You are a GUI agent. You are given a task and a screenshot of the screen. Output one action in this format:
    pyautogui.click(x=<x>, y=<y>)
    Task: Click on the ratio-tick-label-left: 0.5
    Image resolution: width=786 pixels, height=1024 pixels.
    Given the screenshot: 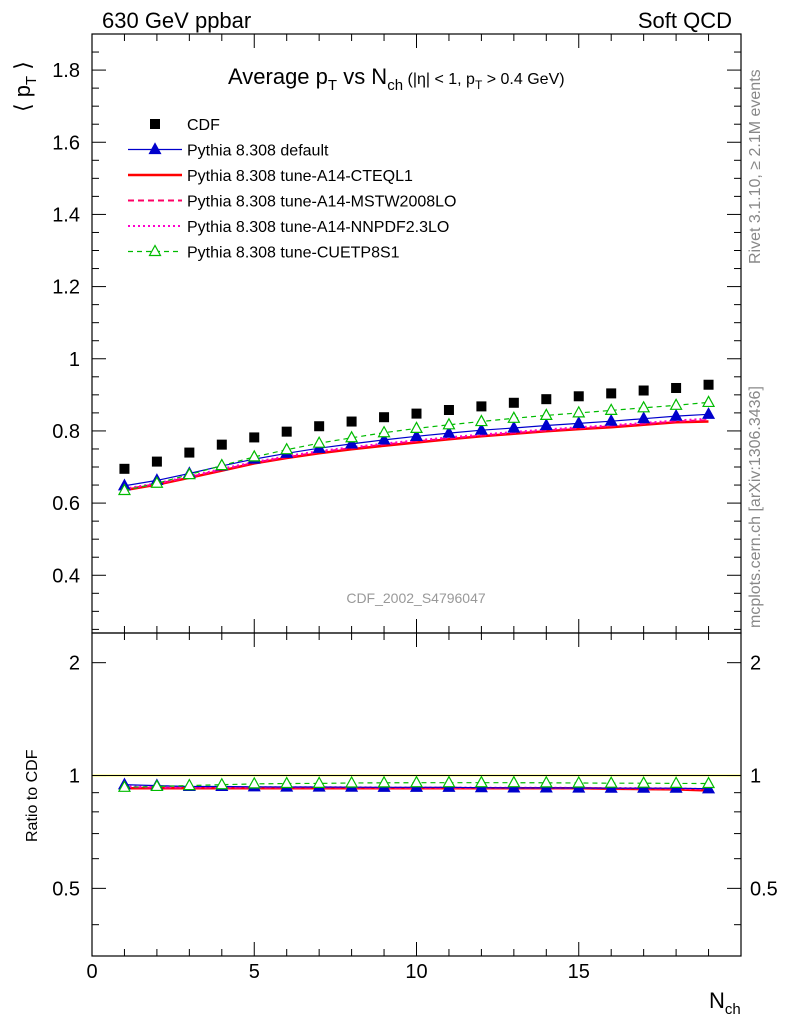 What is the action you would take?
    pyautogui.click(x=66, y=889)
    